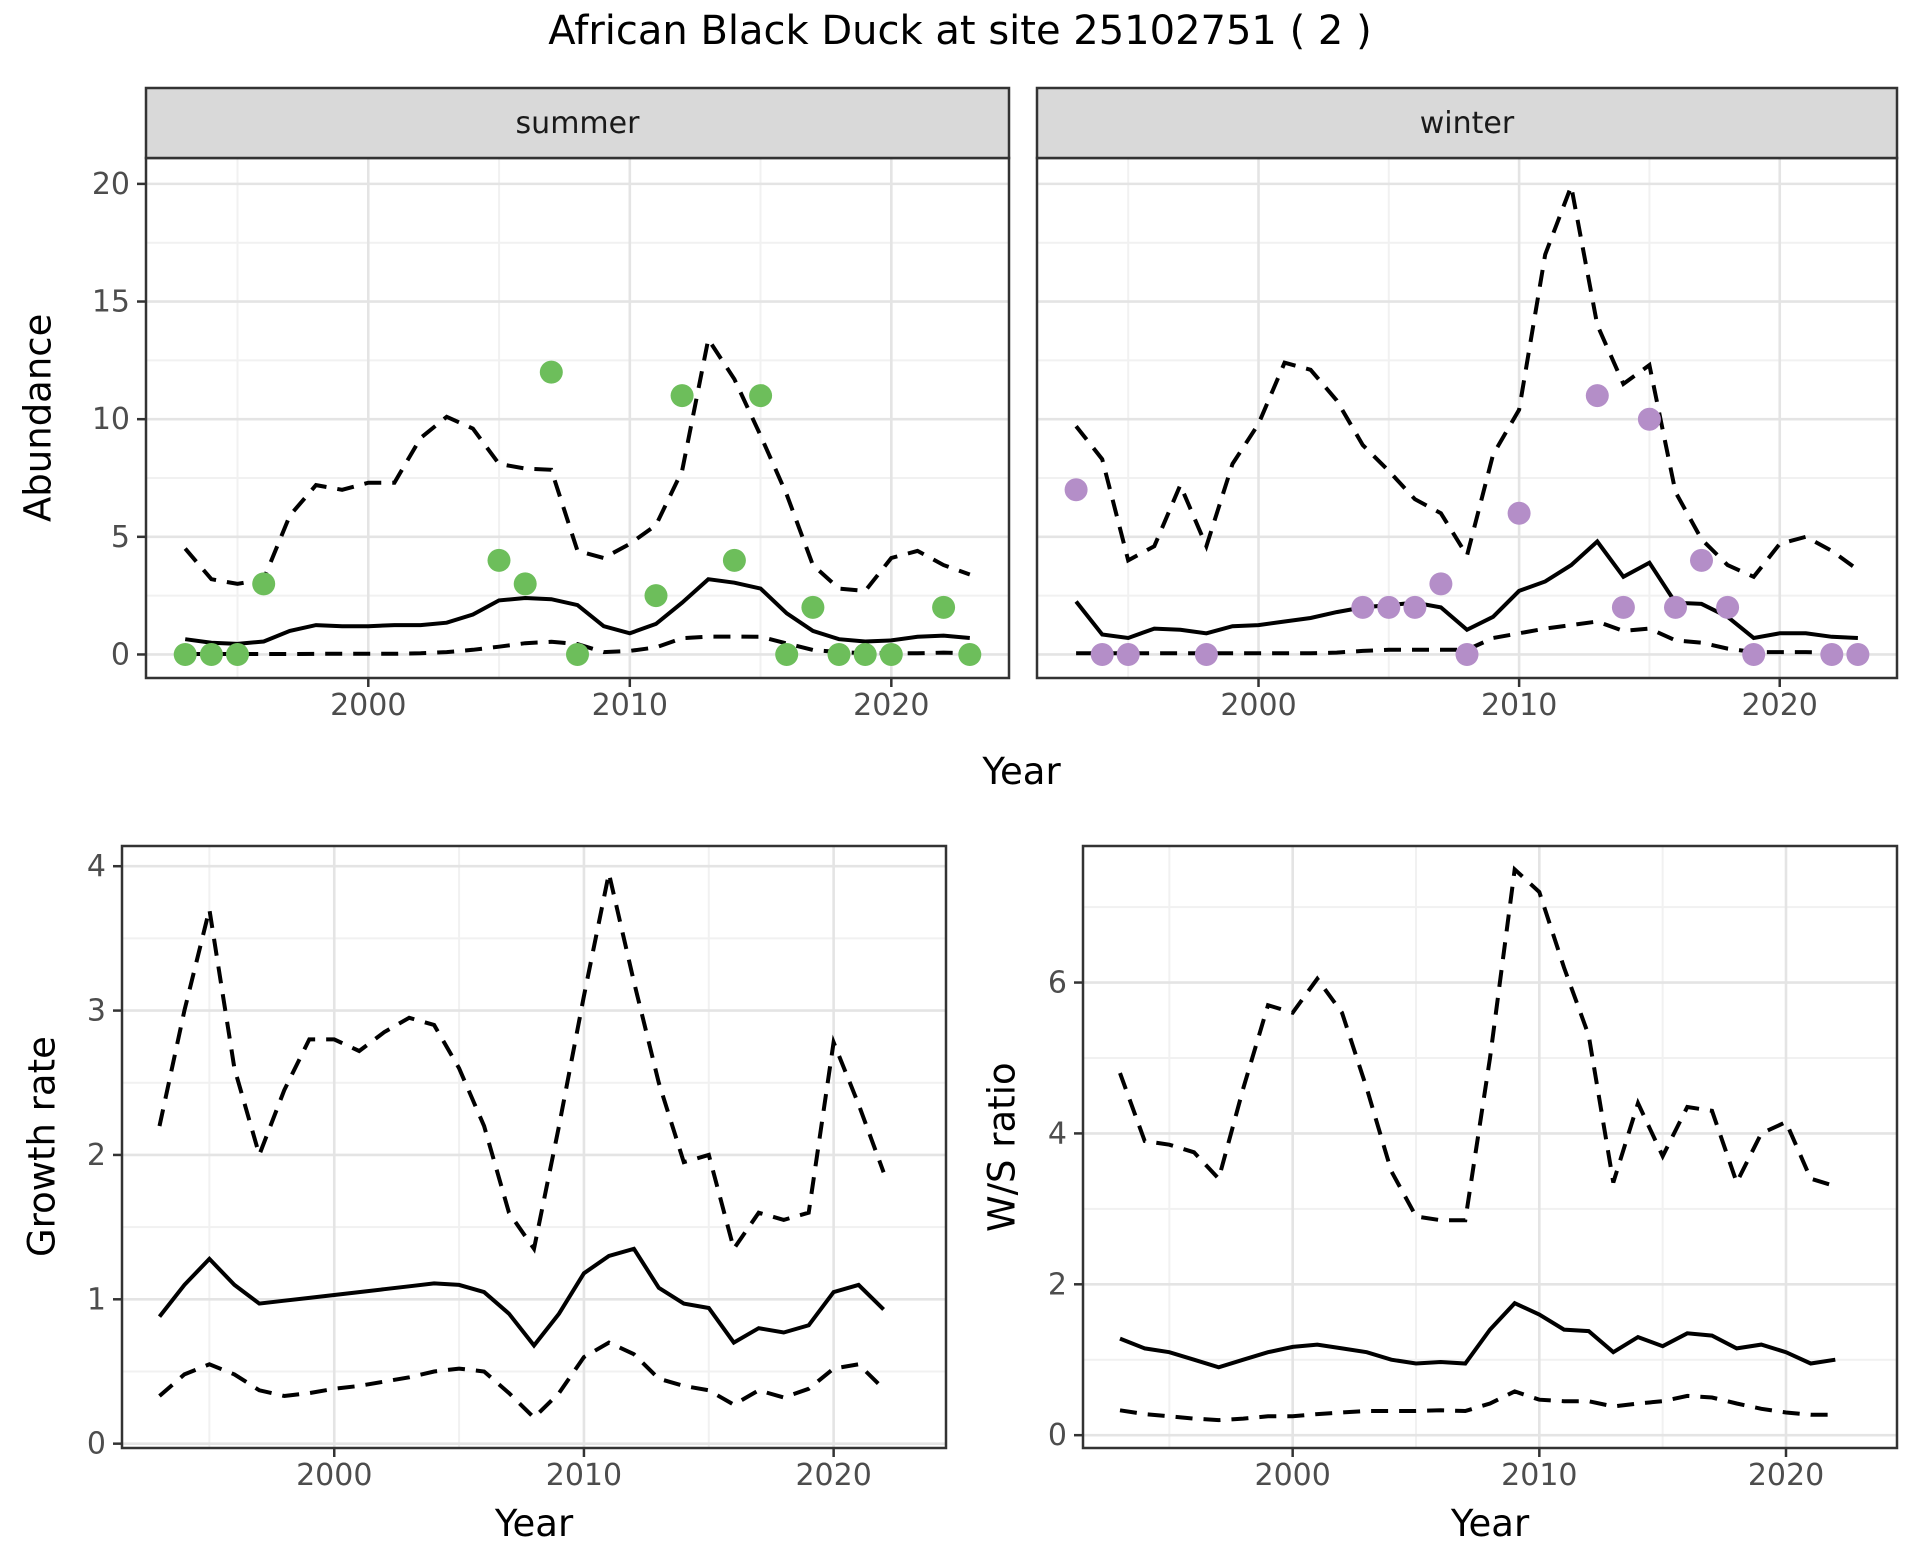 This screenshot has height=1560, width=1920. I want to click on y-axis-tick-label: 15, so click(111, 302).